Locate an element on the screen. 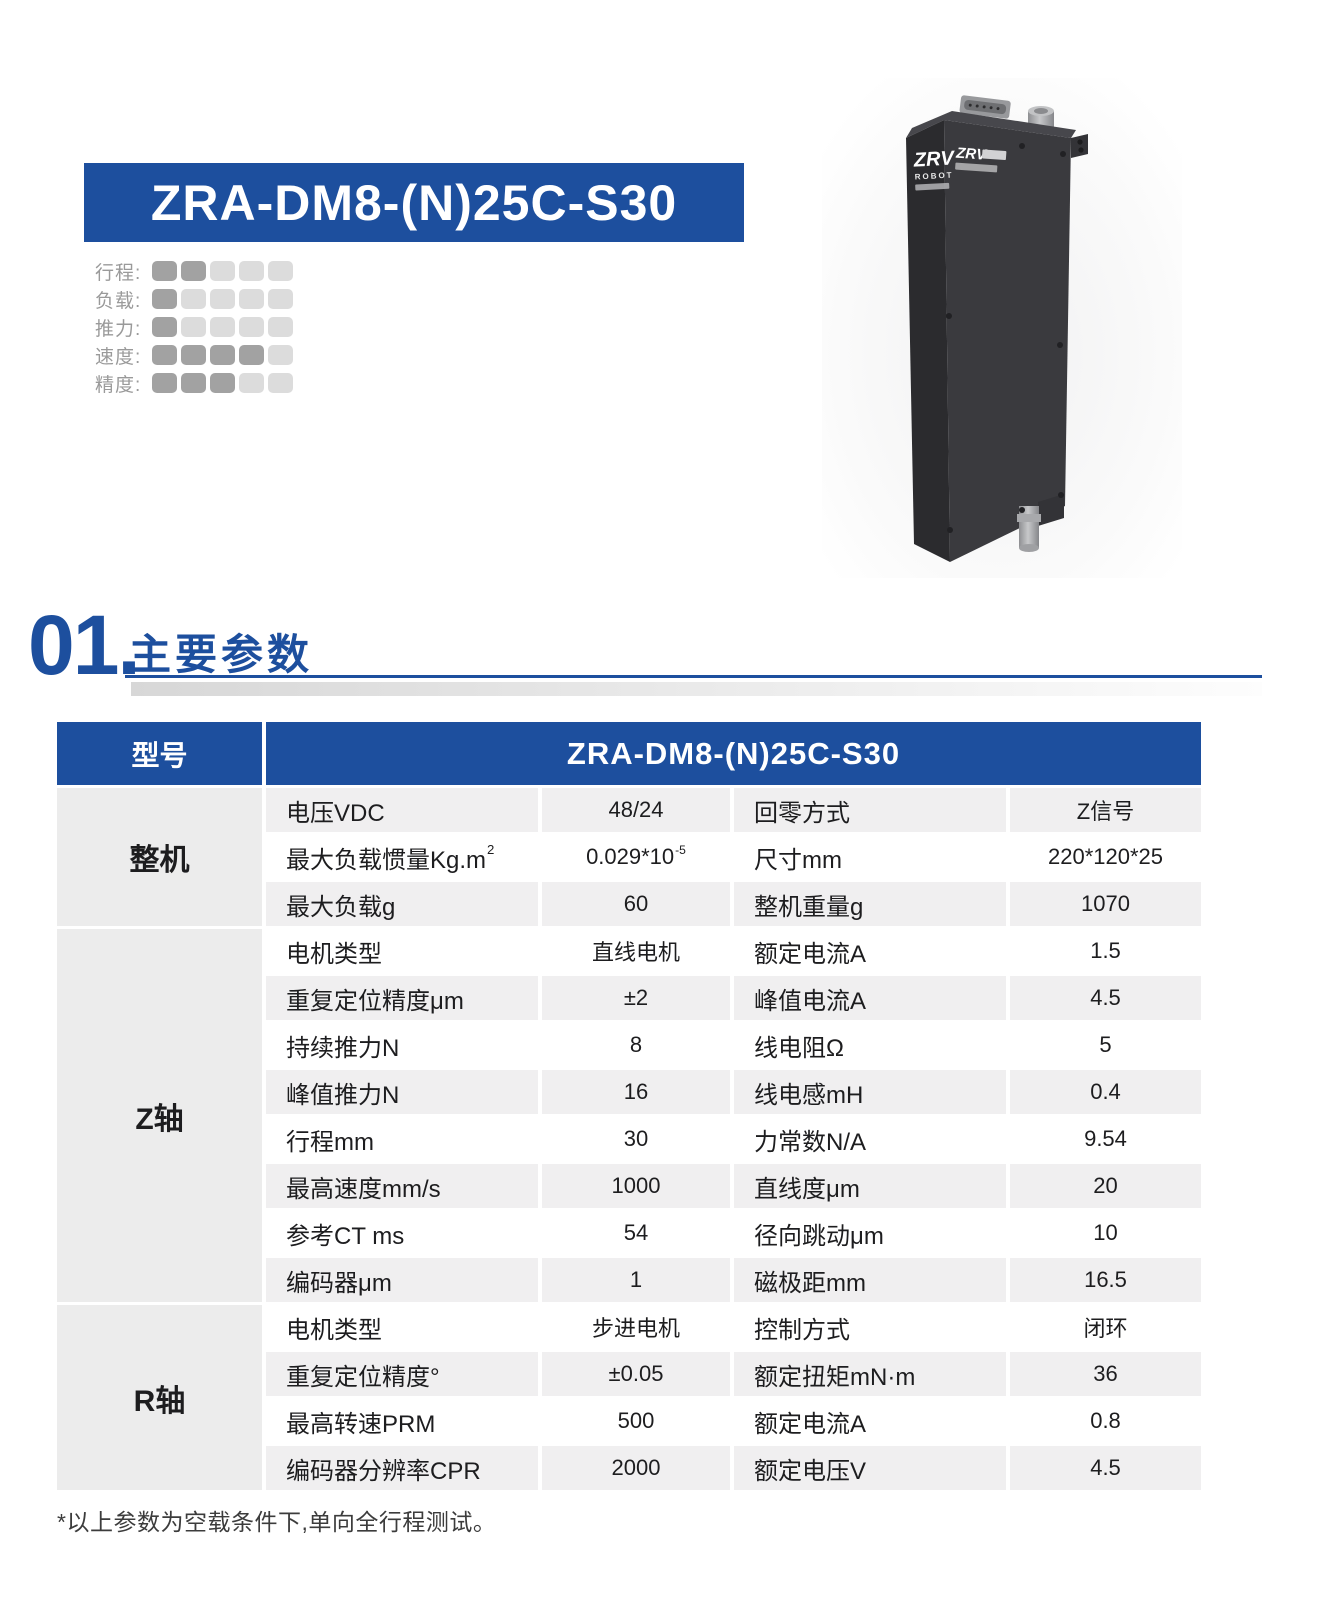 This screenshot has width=1340, height=1600. section-label-cell: R轴 is located at coordinates (159, 1397).